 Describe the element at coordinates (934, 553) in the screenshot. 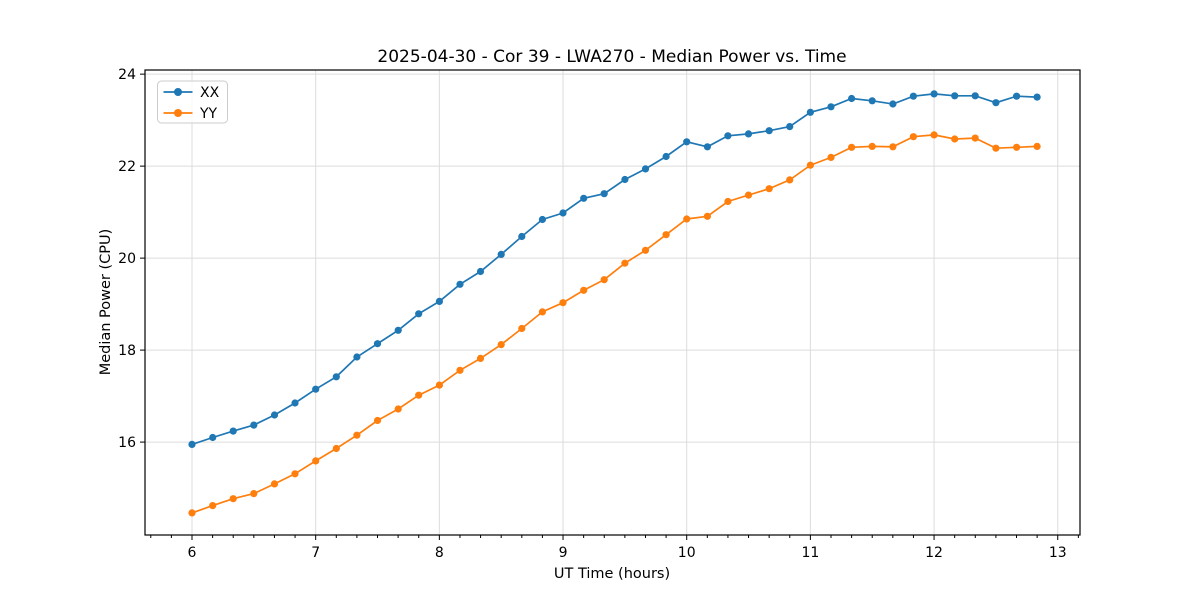

I see `x-tick-label: 12` at that location.